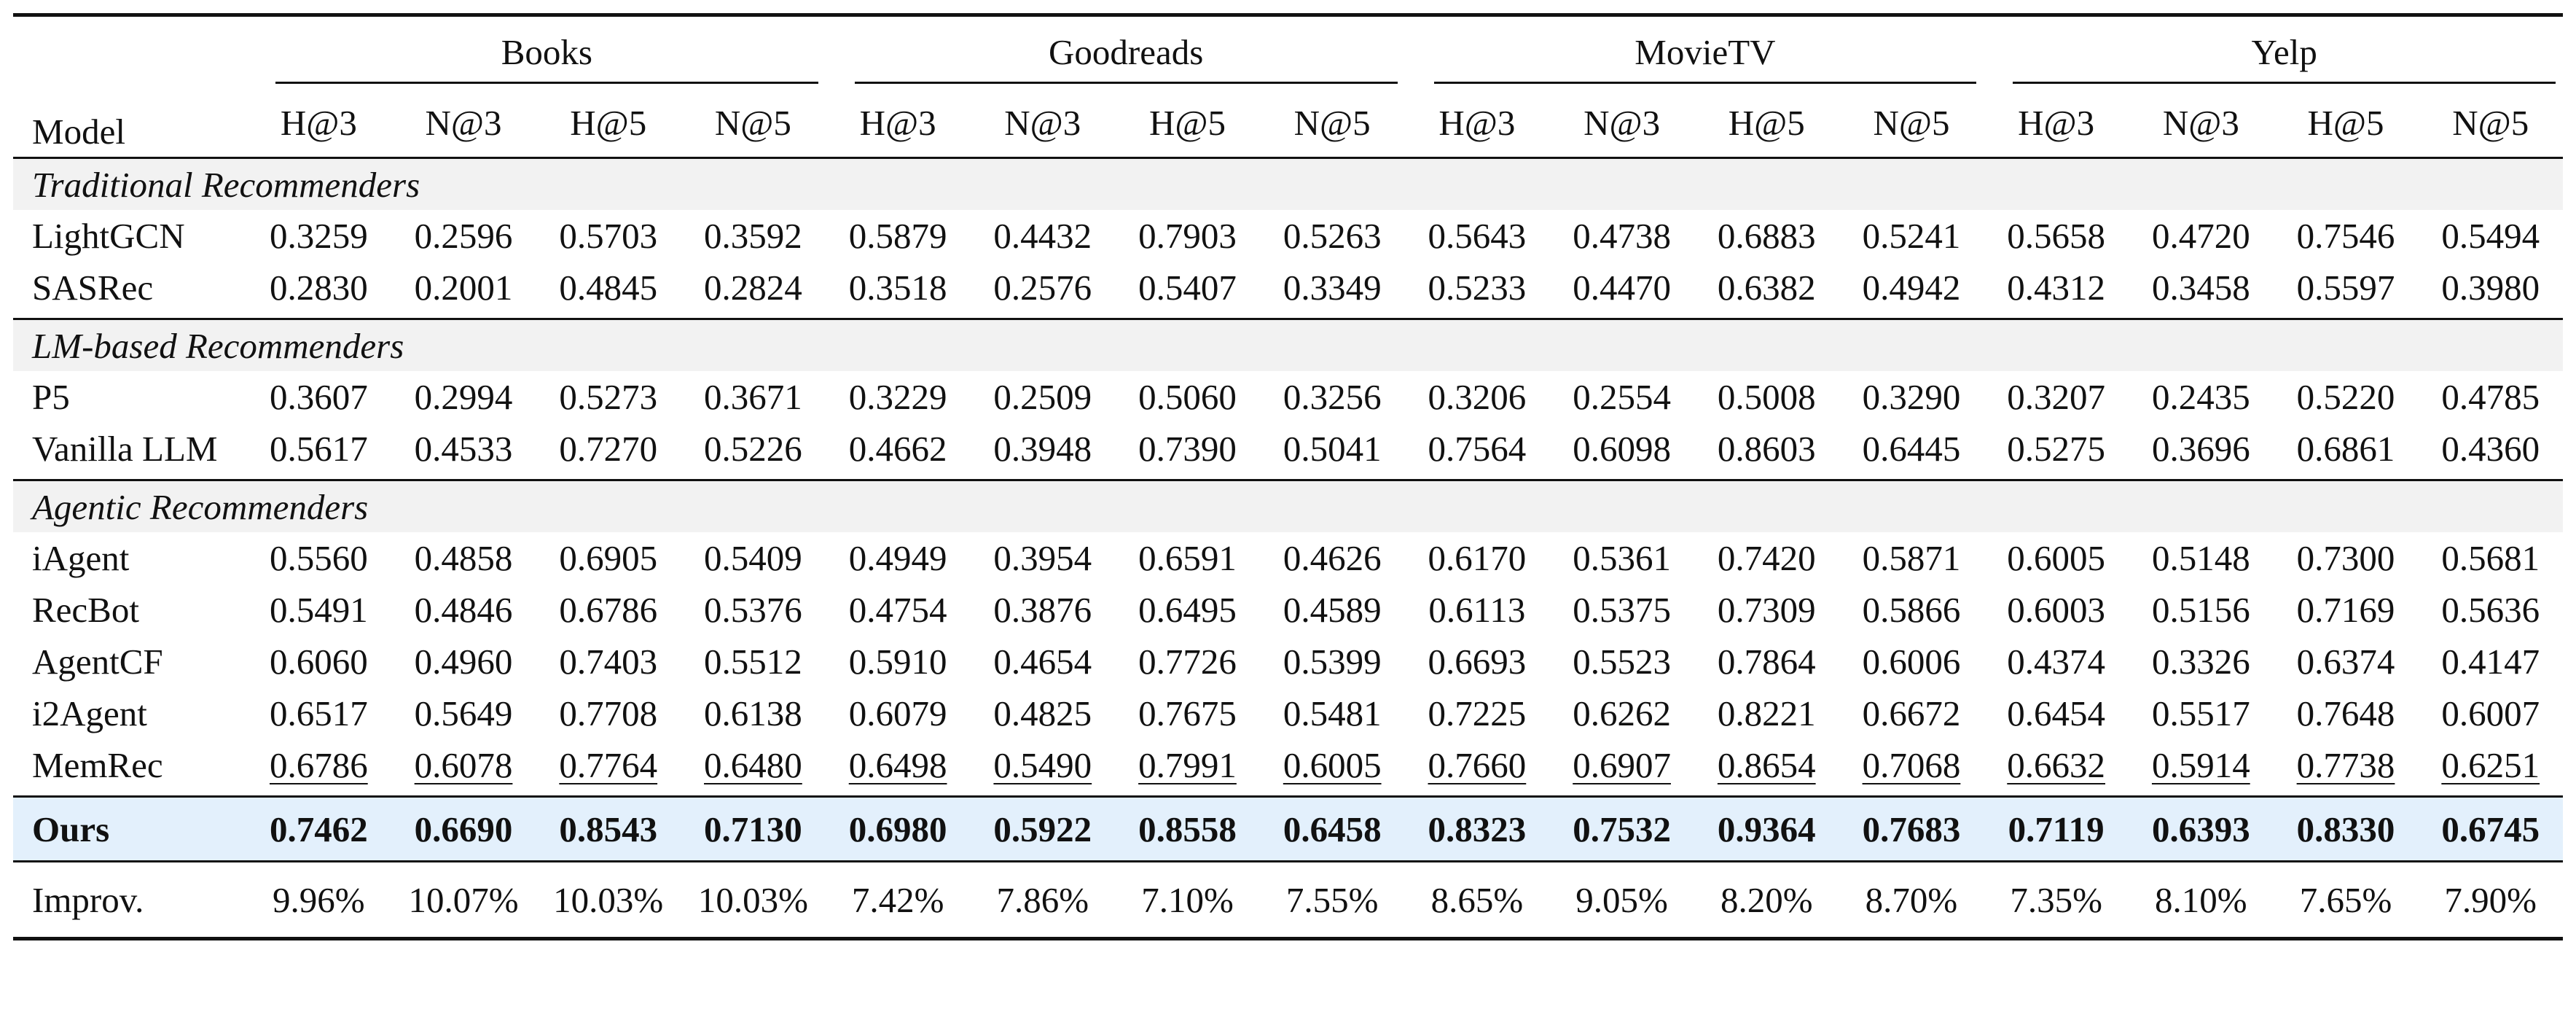 This screenshot has width=2576, height=1036. I want to click on best-value-cell: 0.7462, so click(318, 829).